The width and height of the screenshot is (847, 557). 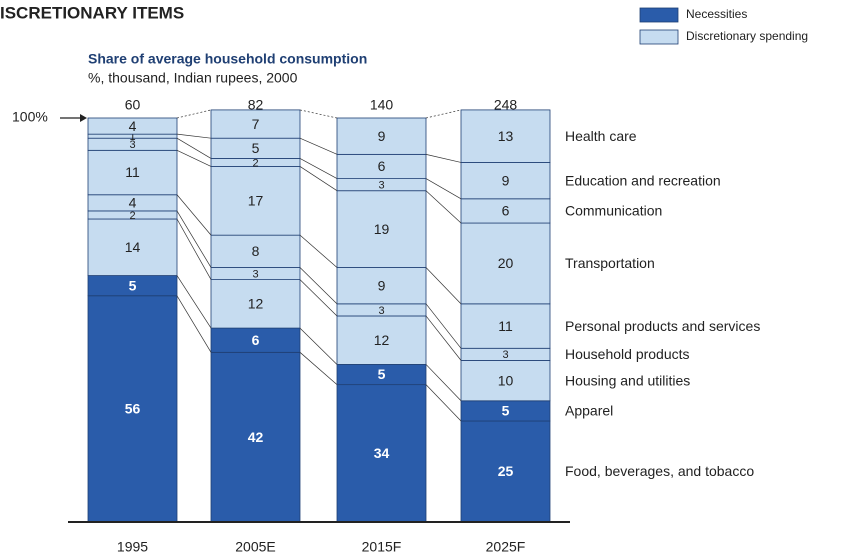 I want to click on total-label: 140, so click(x=382, y=105).